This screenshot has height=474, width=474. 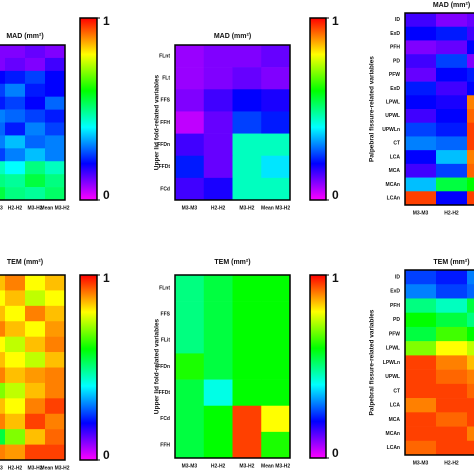 I want to click on y-tick-label: FLnt, so click(x=164, y=288).